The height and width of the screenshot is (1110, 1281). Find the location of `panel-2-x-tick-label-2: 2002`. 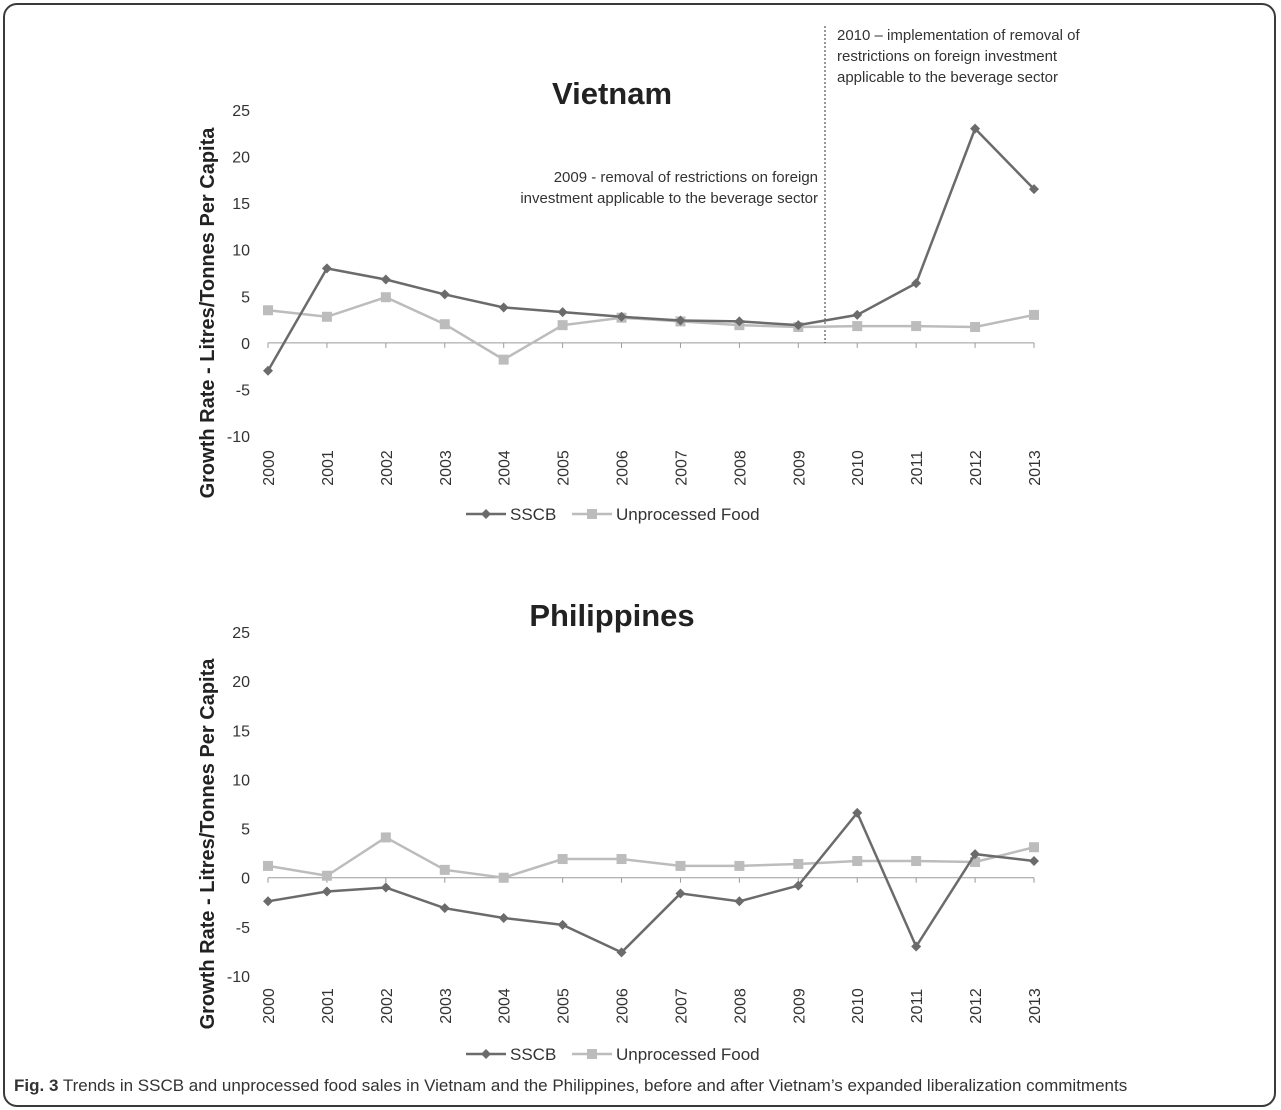

panel-2-x-tick-label-2: 2002 is located at coordinates (387, 1006).